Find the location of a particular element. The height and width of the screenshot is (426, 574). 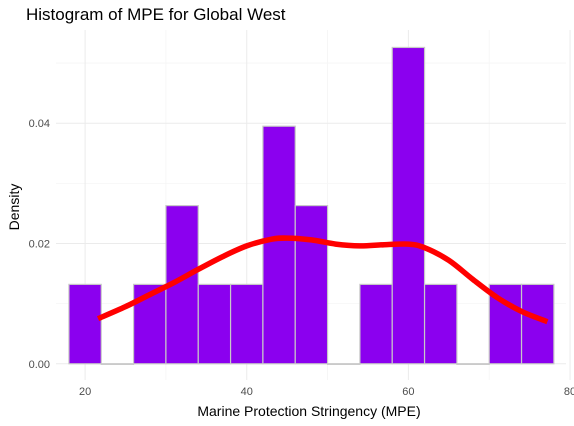

y-axis-title: Density is located at coordinates (14, 207).